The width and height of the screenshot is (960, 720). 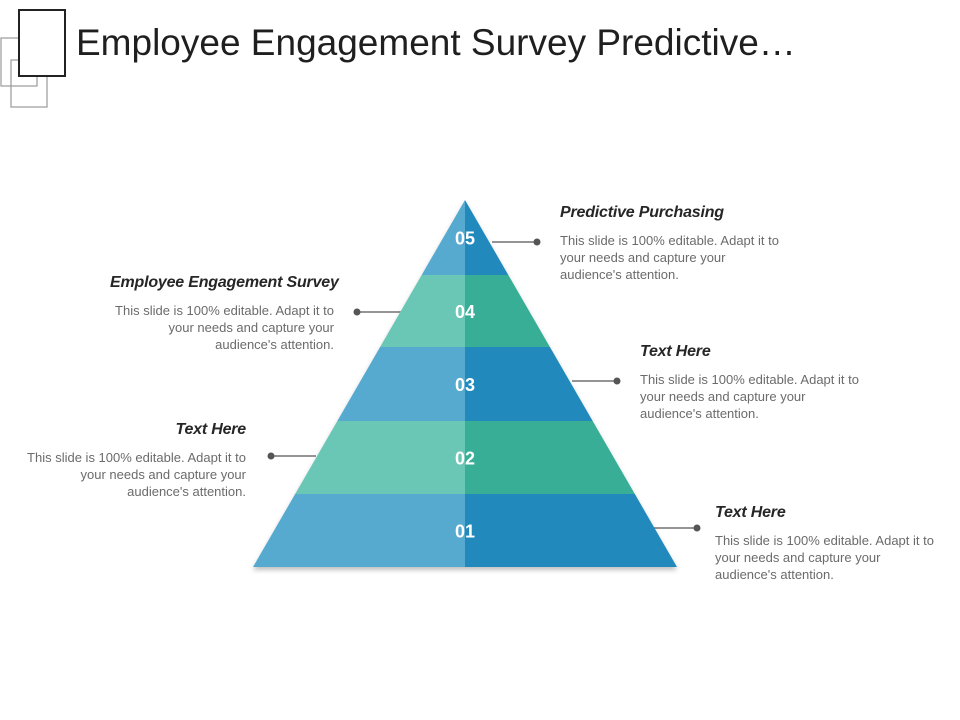 I want to click on connector-predictive-purchasing, so click(x=516, y=242).